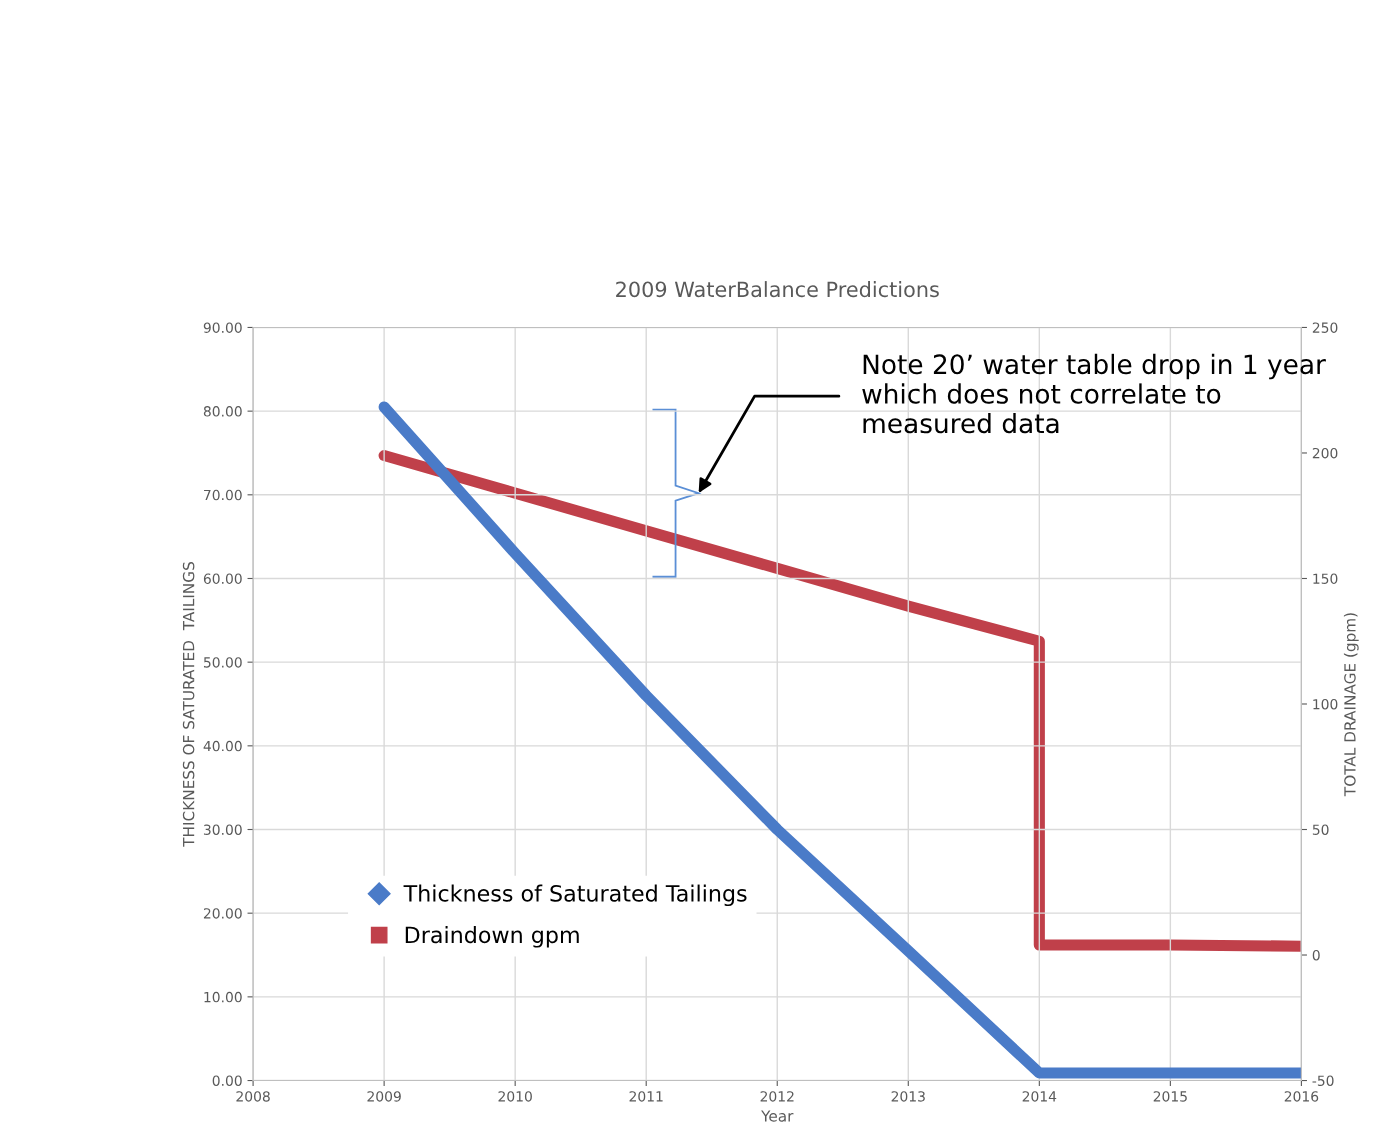 This screenshot has height=1141, width=1383. I want to click on x-tick-label: 2009, so click(384, 1096).